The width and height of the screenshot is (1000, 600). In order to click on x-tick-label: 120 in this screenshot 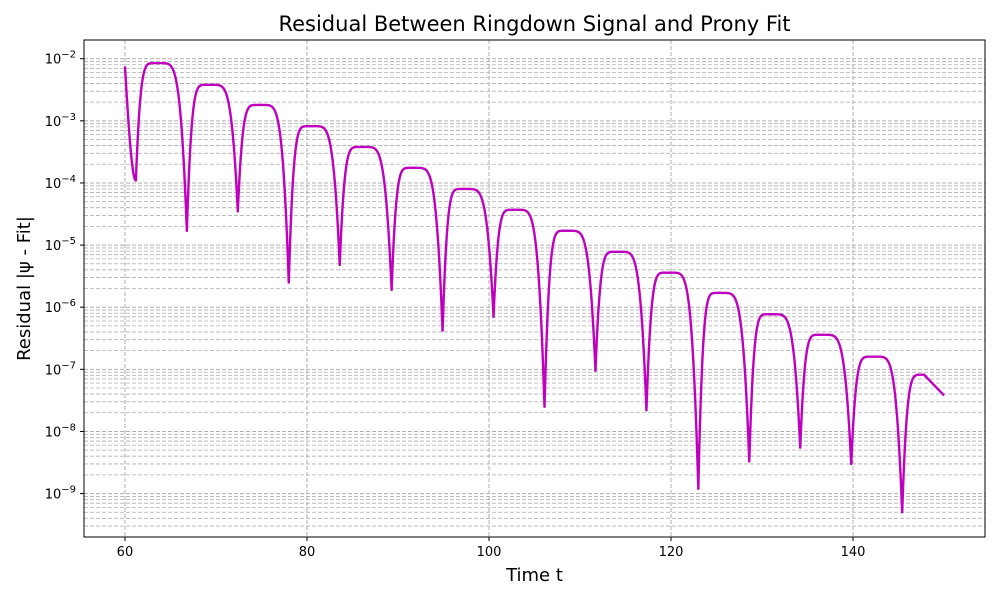, I will do `click(671, 552)`.